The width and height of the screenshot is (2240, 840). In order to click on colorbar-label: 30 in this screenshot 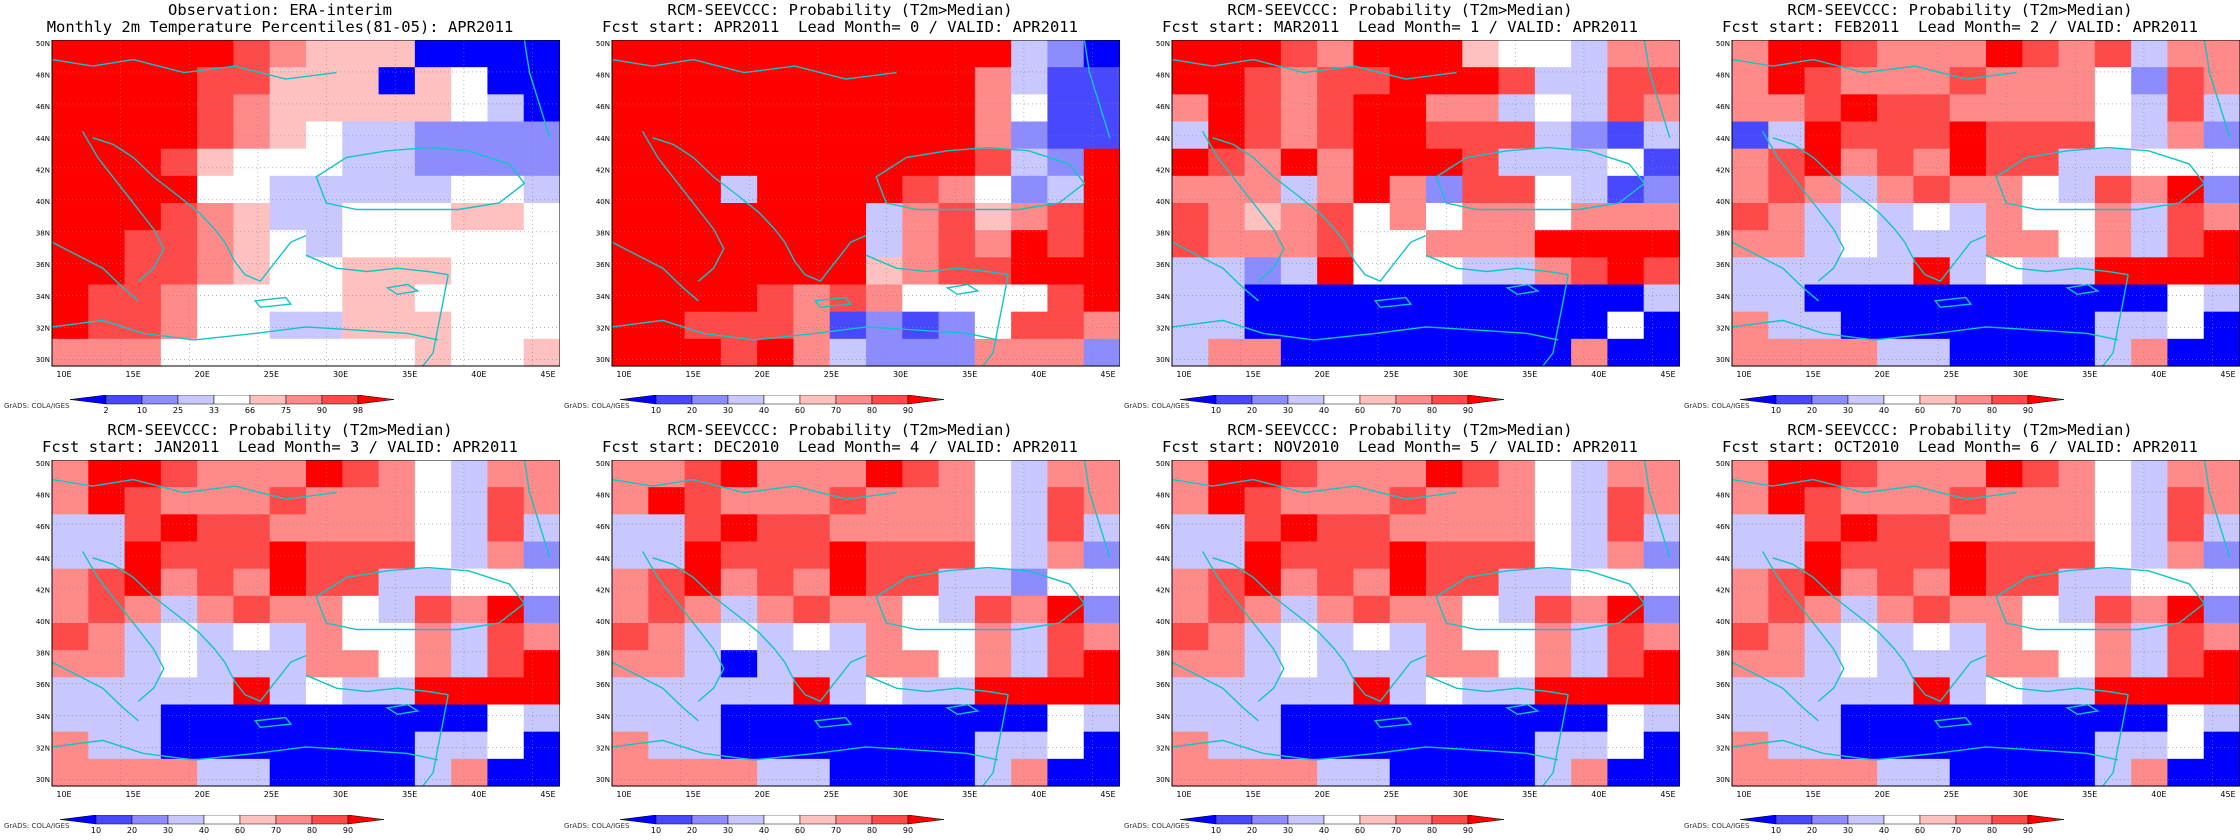, I will do `click(1848, 410)`.